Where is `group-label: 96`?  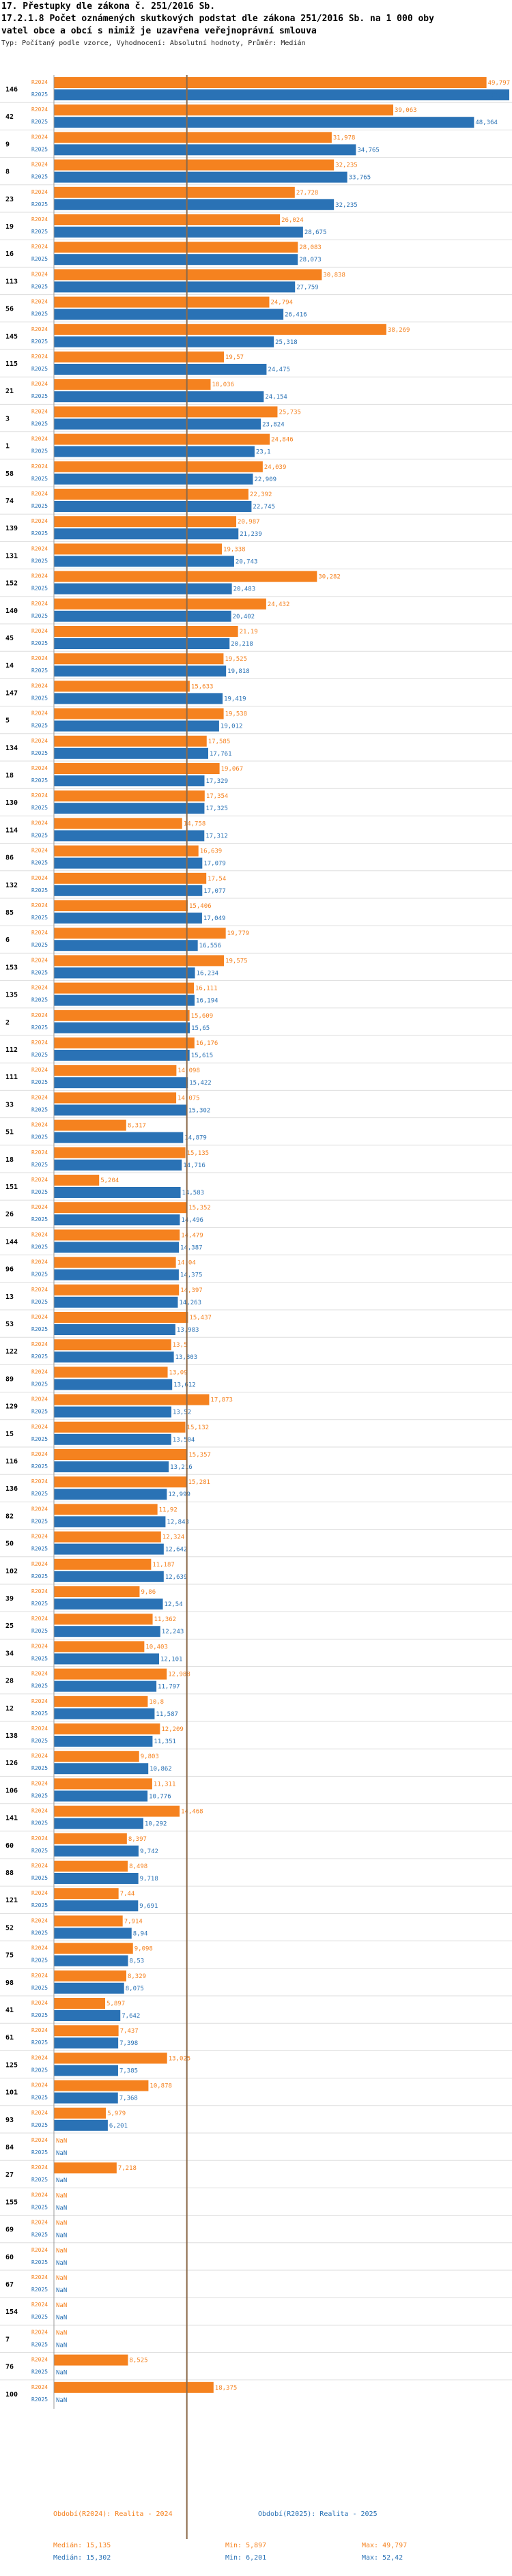
group-label: 96 is located at coordinates (9, 1270).